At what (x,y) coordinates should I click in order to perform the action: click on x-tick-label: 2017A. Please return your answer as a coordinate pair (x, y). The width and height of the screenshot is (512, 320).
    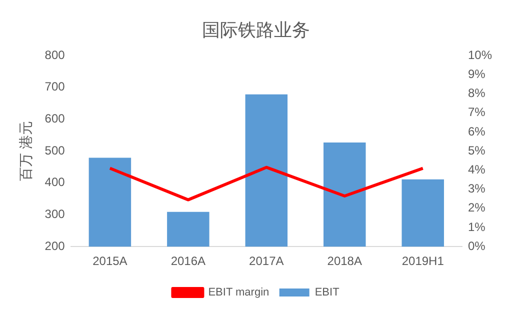
    Looking at the image, I should click on (266, 261).